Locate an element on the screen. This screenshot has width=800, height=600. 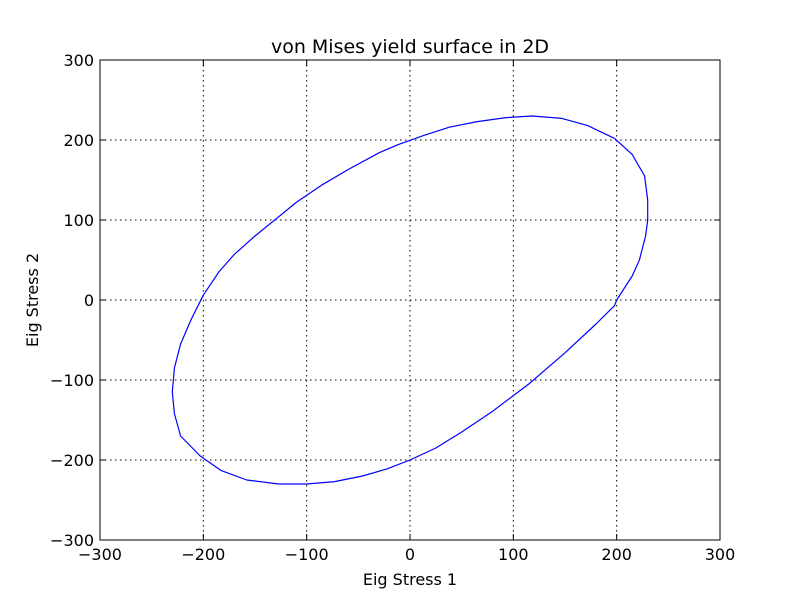
y-tick-label: 0 is located at coordinates (89, 300).